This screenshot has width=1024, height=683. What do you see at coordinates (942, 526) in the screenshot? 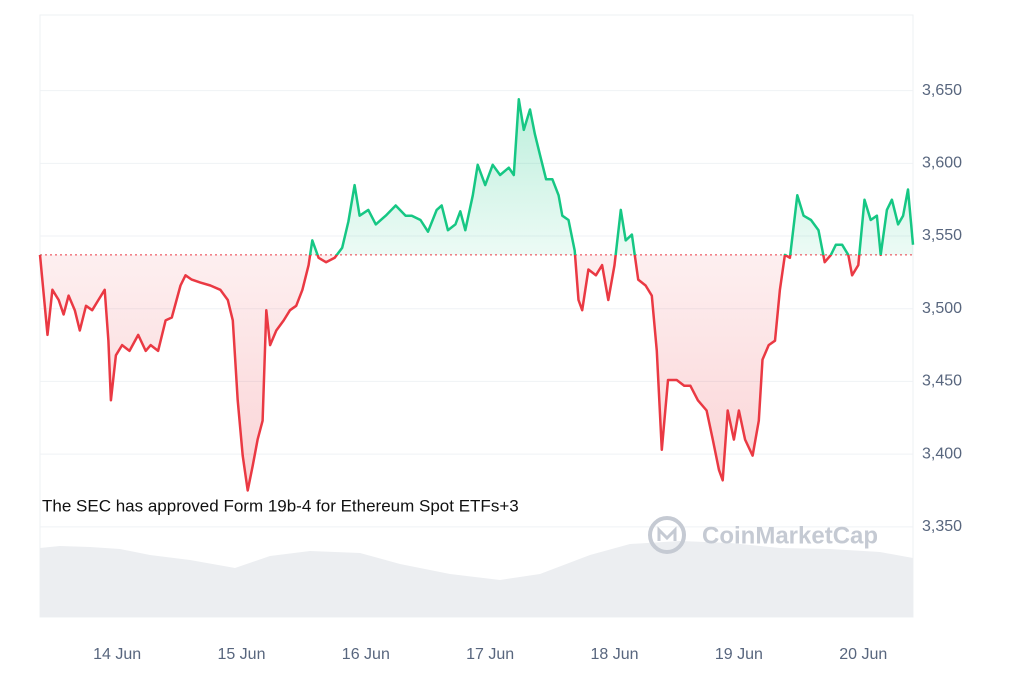
I see `y-tick-label: 3,350` at bounding box center [942, 526].